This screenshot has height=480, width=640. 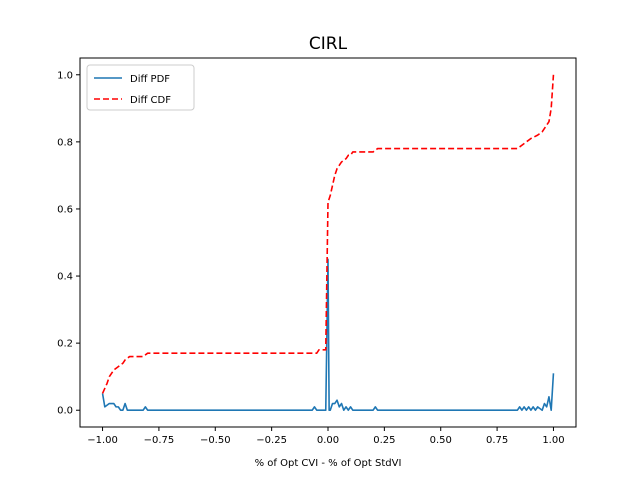 What do you see at coordinates (68, 243) in the screenshot?
I see `y-axis: 0.0 0.2 0.4 0.6 0.8 1.0` at bounding box center [68, 243].